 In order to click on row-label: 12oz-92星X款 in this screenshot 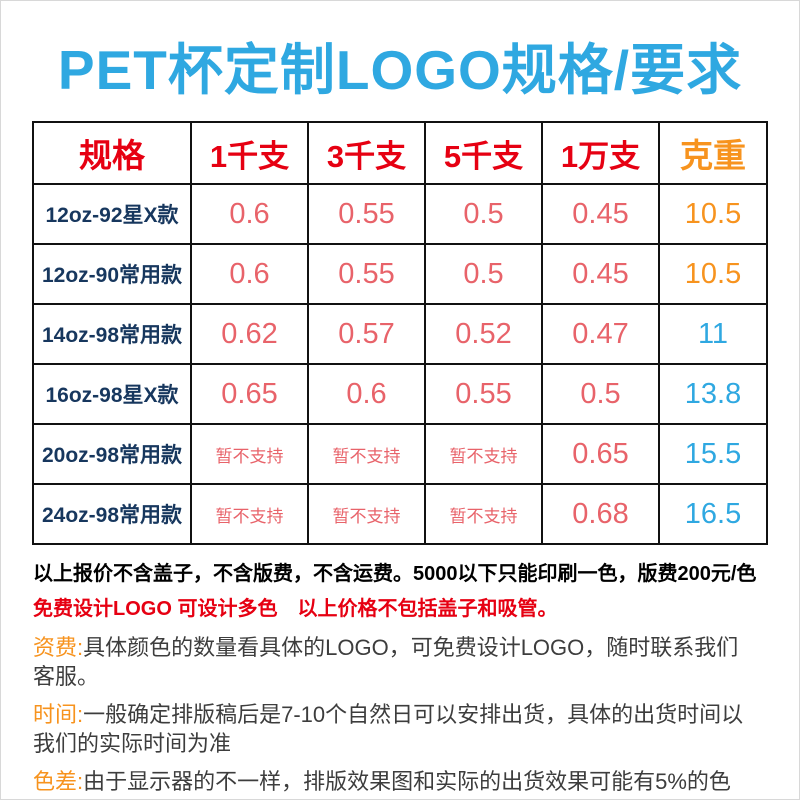, I will do `click(112, 214)`.